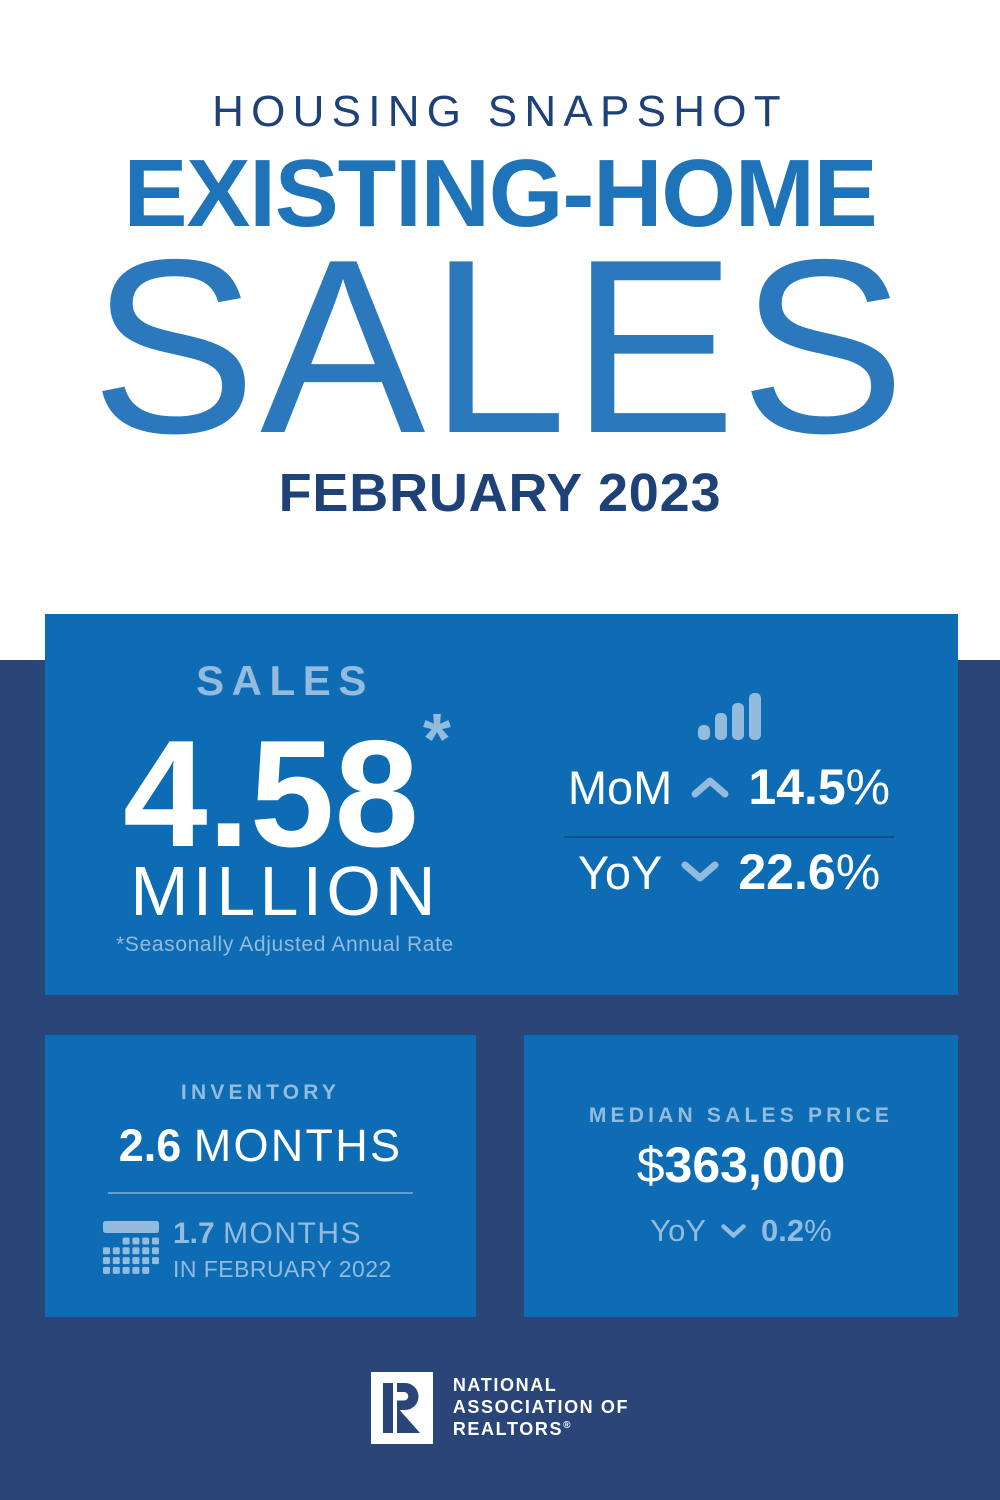 Image resolution: width=1000 pixels, height=1500 pixels. What do you see at coordinates (508, 1428) in the screenshot?
I see `nar-realtors: REALTORS` at bounding box center [508, 1428].